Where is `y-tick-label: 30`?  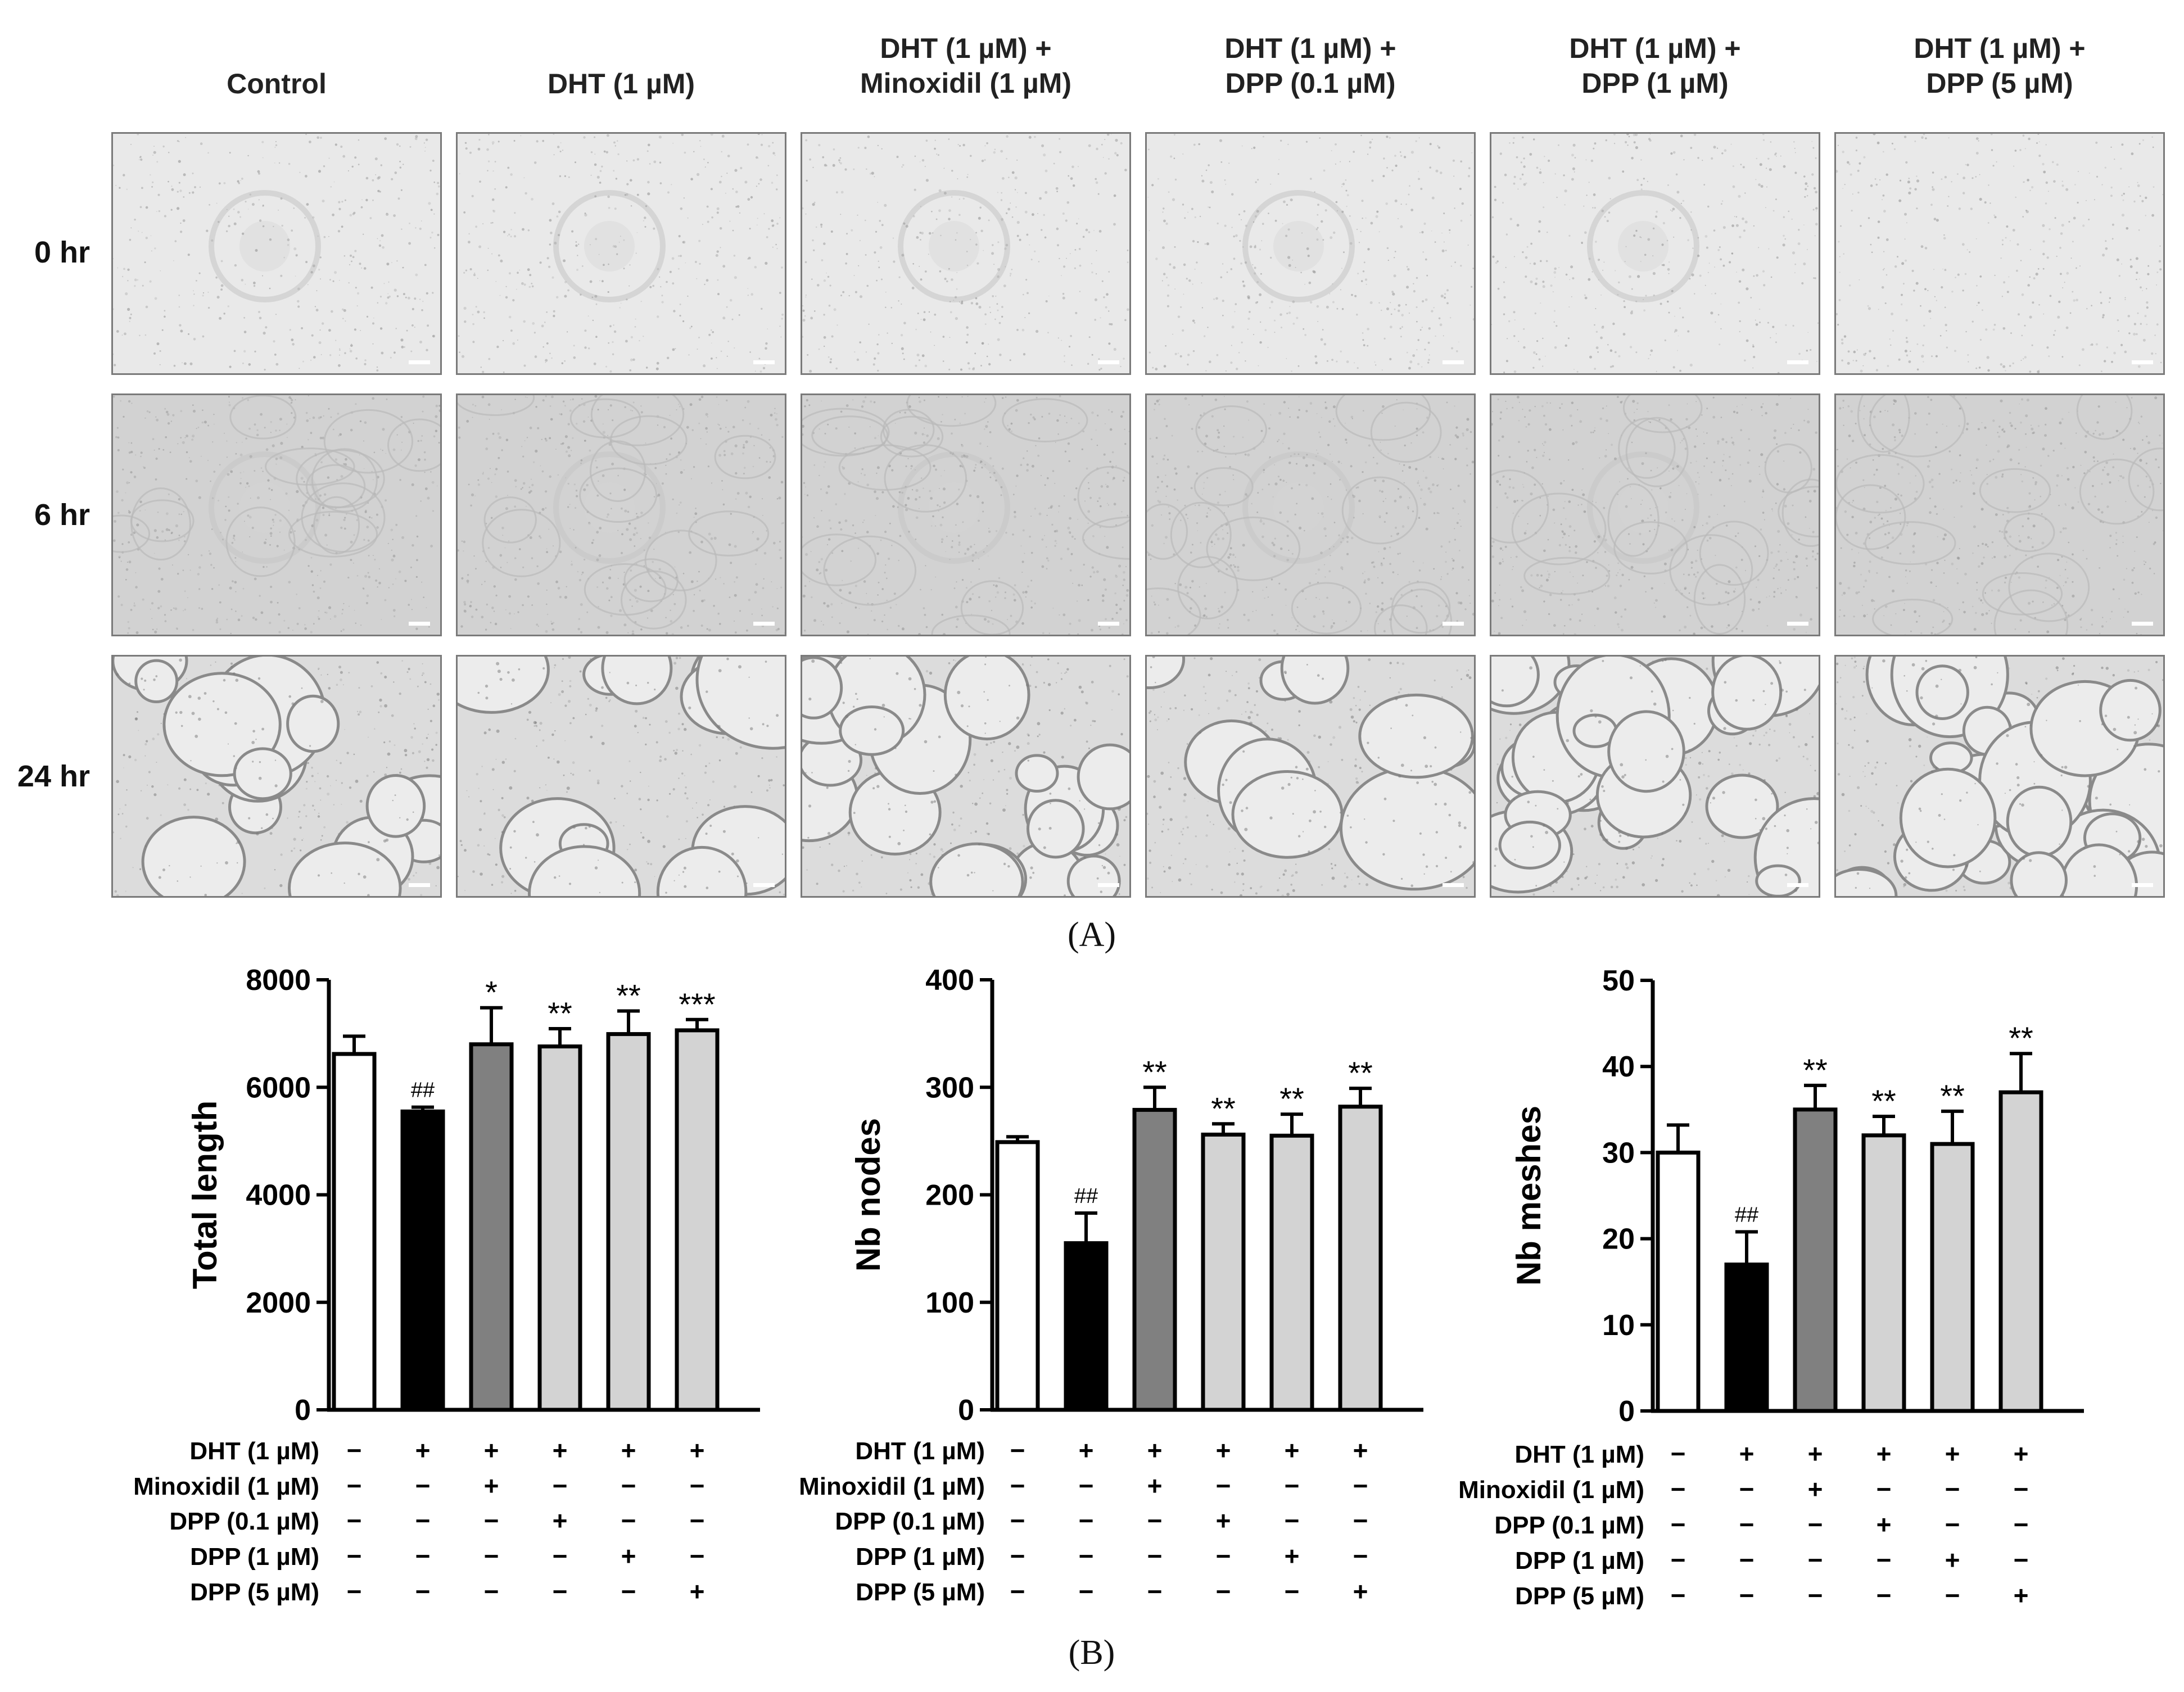
y-tick-label: 30 is located at coordinates (1618, 1153).